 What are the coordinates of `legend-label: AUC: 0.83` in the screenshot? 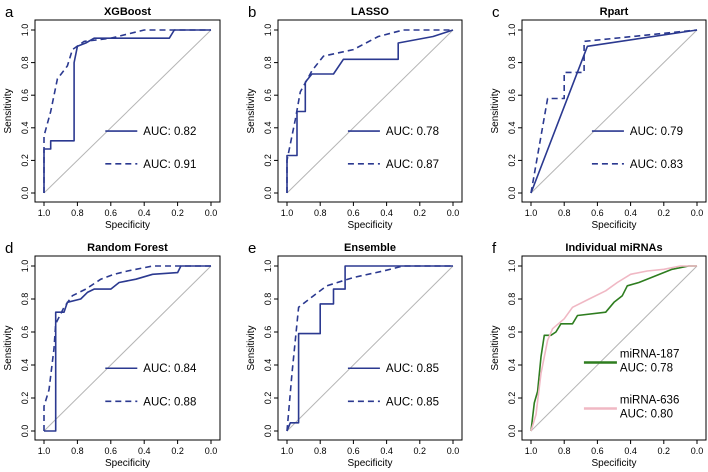 It's located at (656, 165).